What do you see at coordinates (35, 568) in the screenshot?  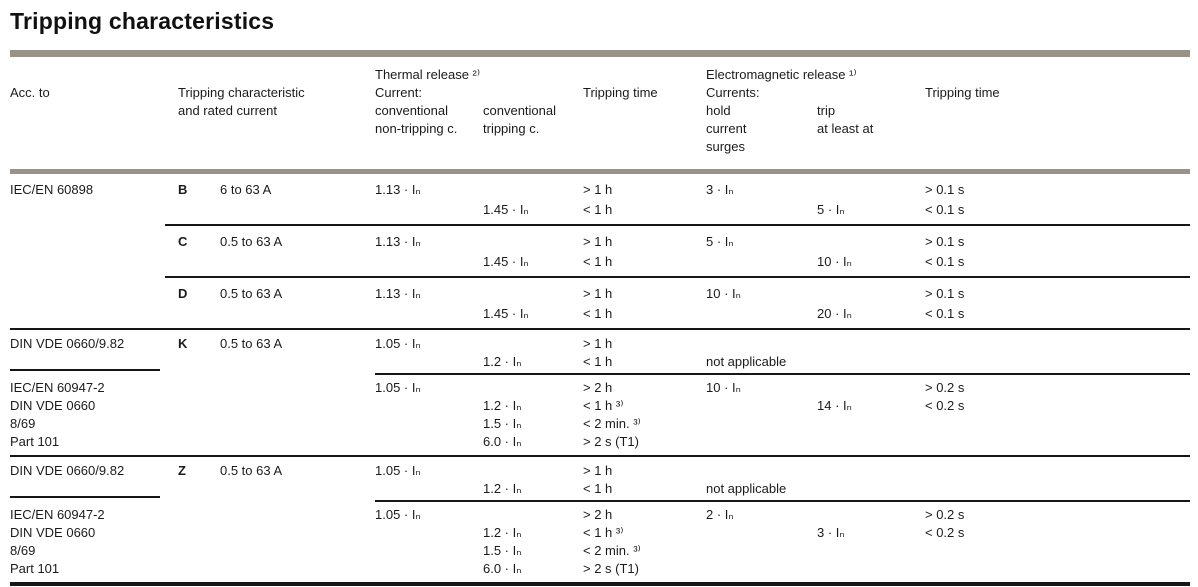 I see `acc-standard-line: Part 101` at bounding box center [35, 568].